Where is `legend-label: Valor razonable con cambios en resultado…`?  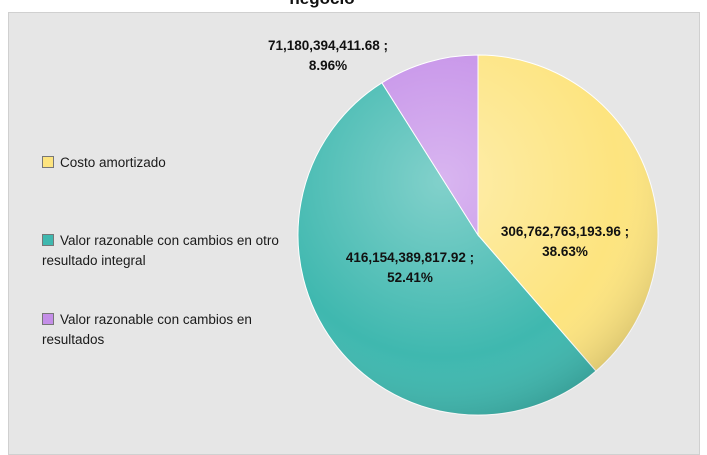 legend-label: Valor razonable con cambios en resultado… is located at coordinates (147, 329).